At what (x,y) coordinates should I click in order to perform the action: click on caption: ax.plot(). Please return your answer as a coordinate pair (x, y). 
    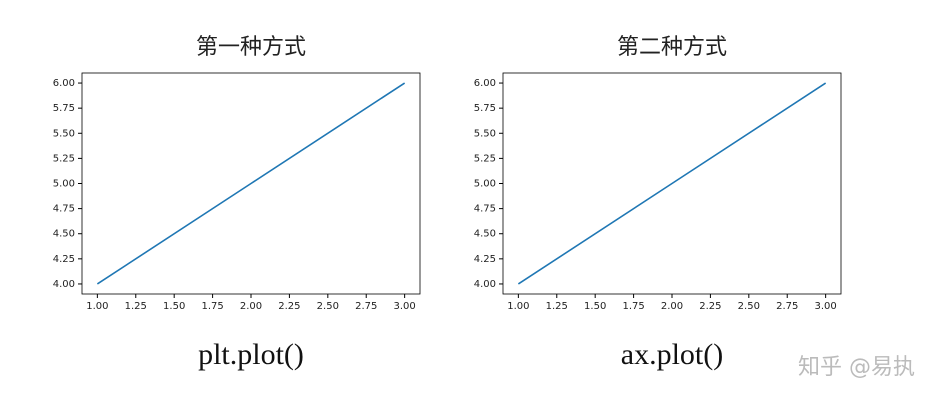
    Looking at the image, I should click on (672, 354).